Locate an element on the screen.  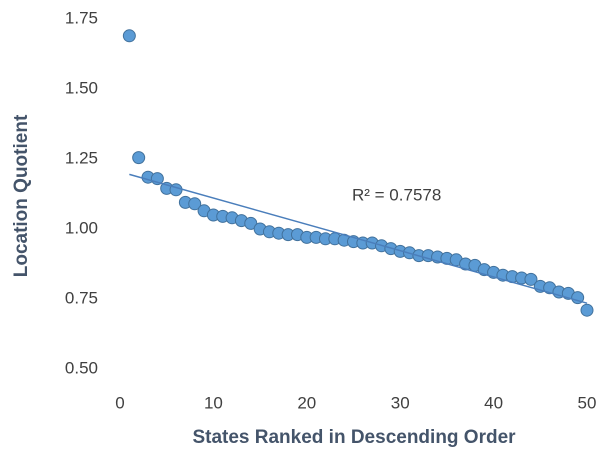
y-tick-label: 1.75 is located at coordinates (81, 17).